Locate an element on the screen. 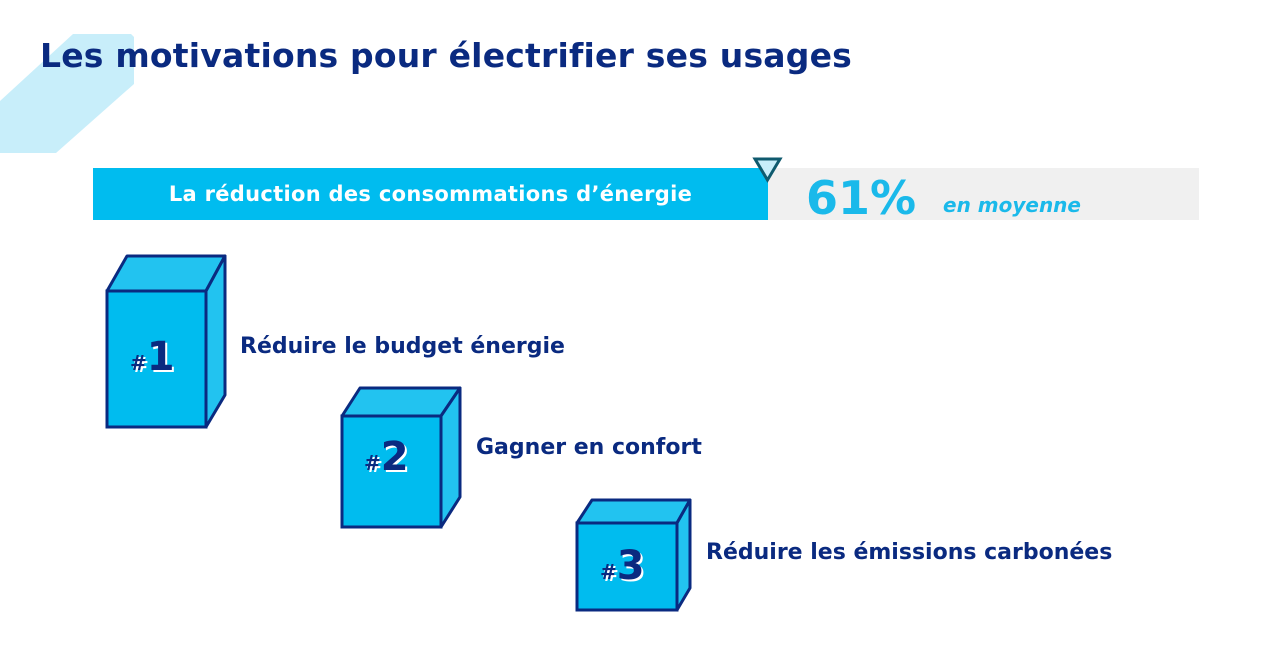 The width and height of the screenshot is (1266, 646). summary-label-bar: La réduction des consommations d’énergie is located at coordinates (430, 194).